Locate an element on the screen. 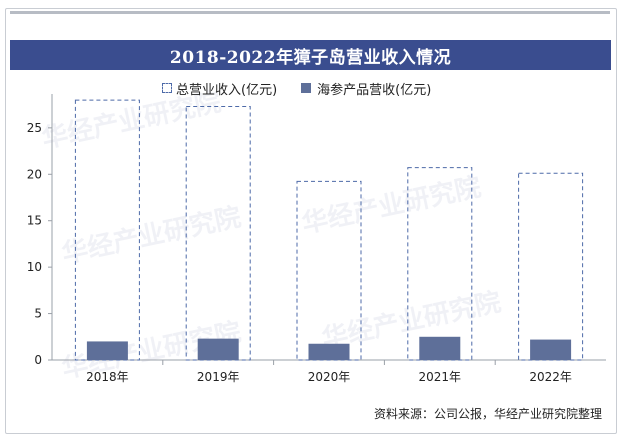 Image resolution: width=621 pixels, height=437 pixels. legend-label-seafood: 海参产品营收(亿元) is located at coordinates (374, 90).